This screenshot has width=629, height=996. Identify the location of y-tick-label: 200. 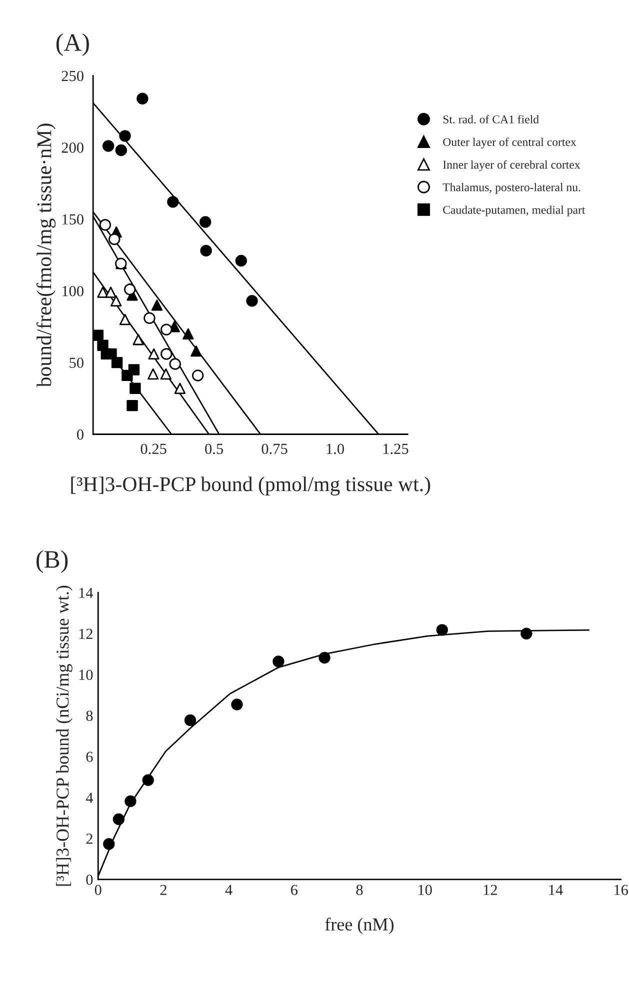
(73, 147).